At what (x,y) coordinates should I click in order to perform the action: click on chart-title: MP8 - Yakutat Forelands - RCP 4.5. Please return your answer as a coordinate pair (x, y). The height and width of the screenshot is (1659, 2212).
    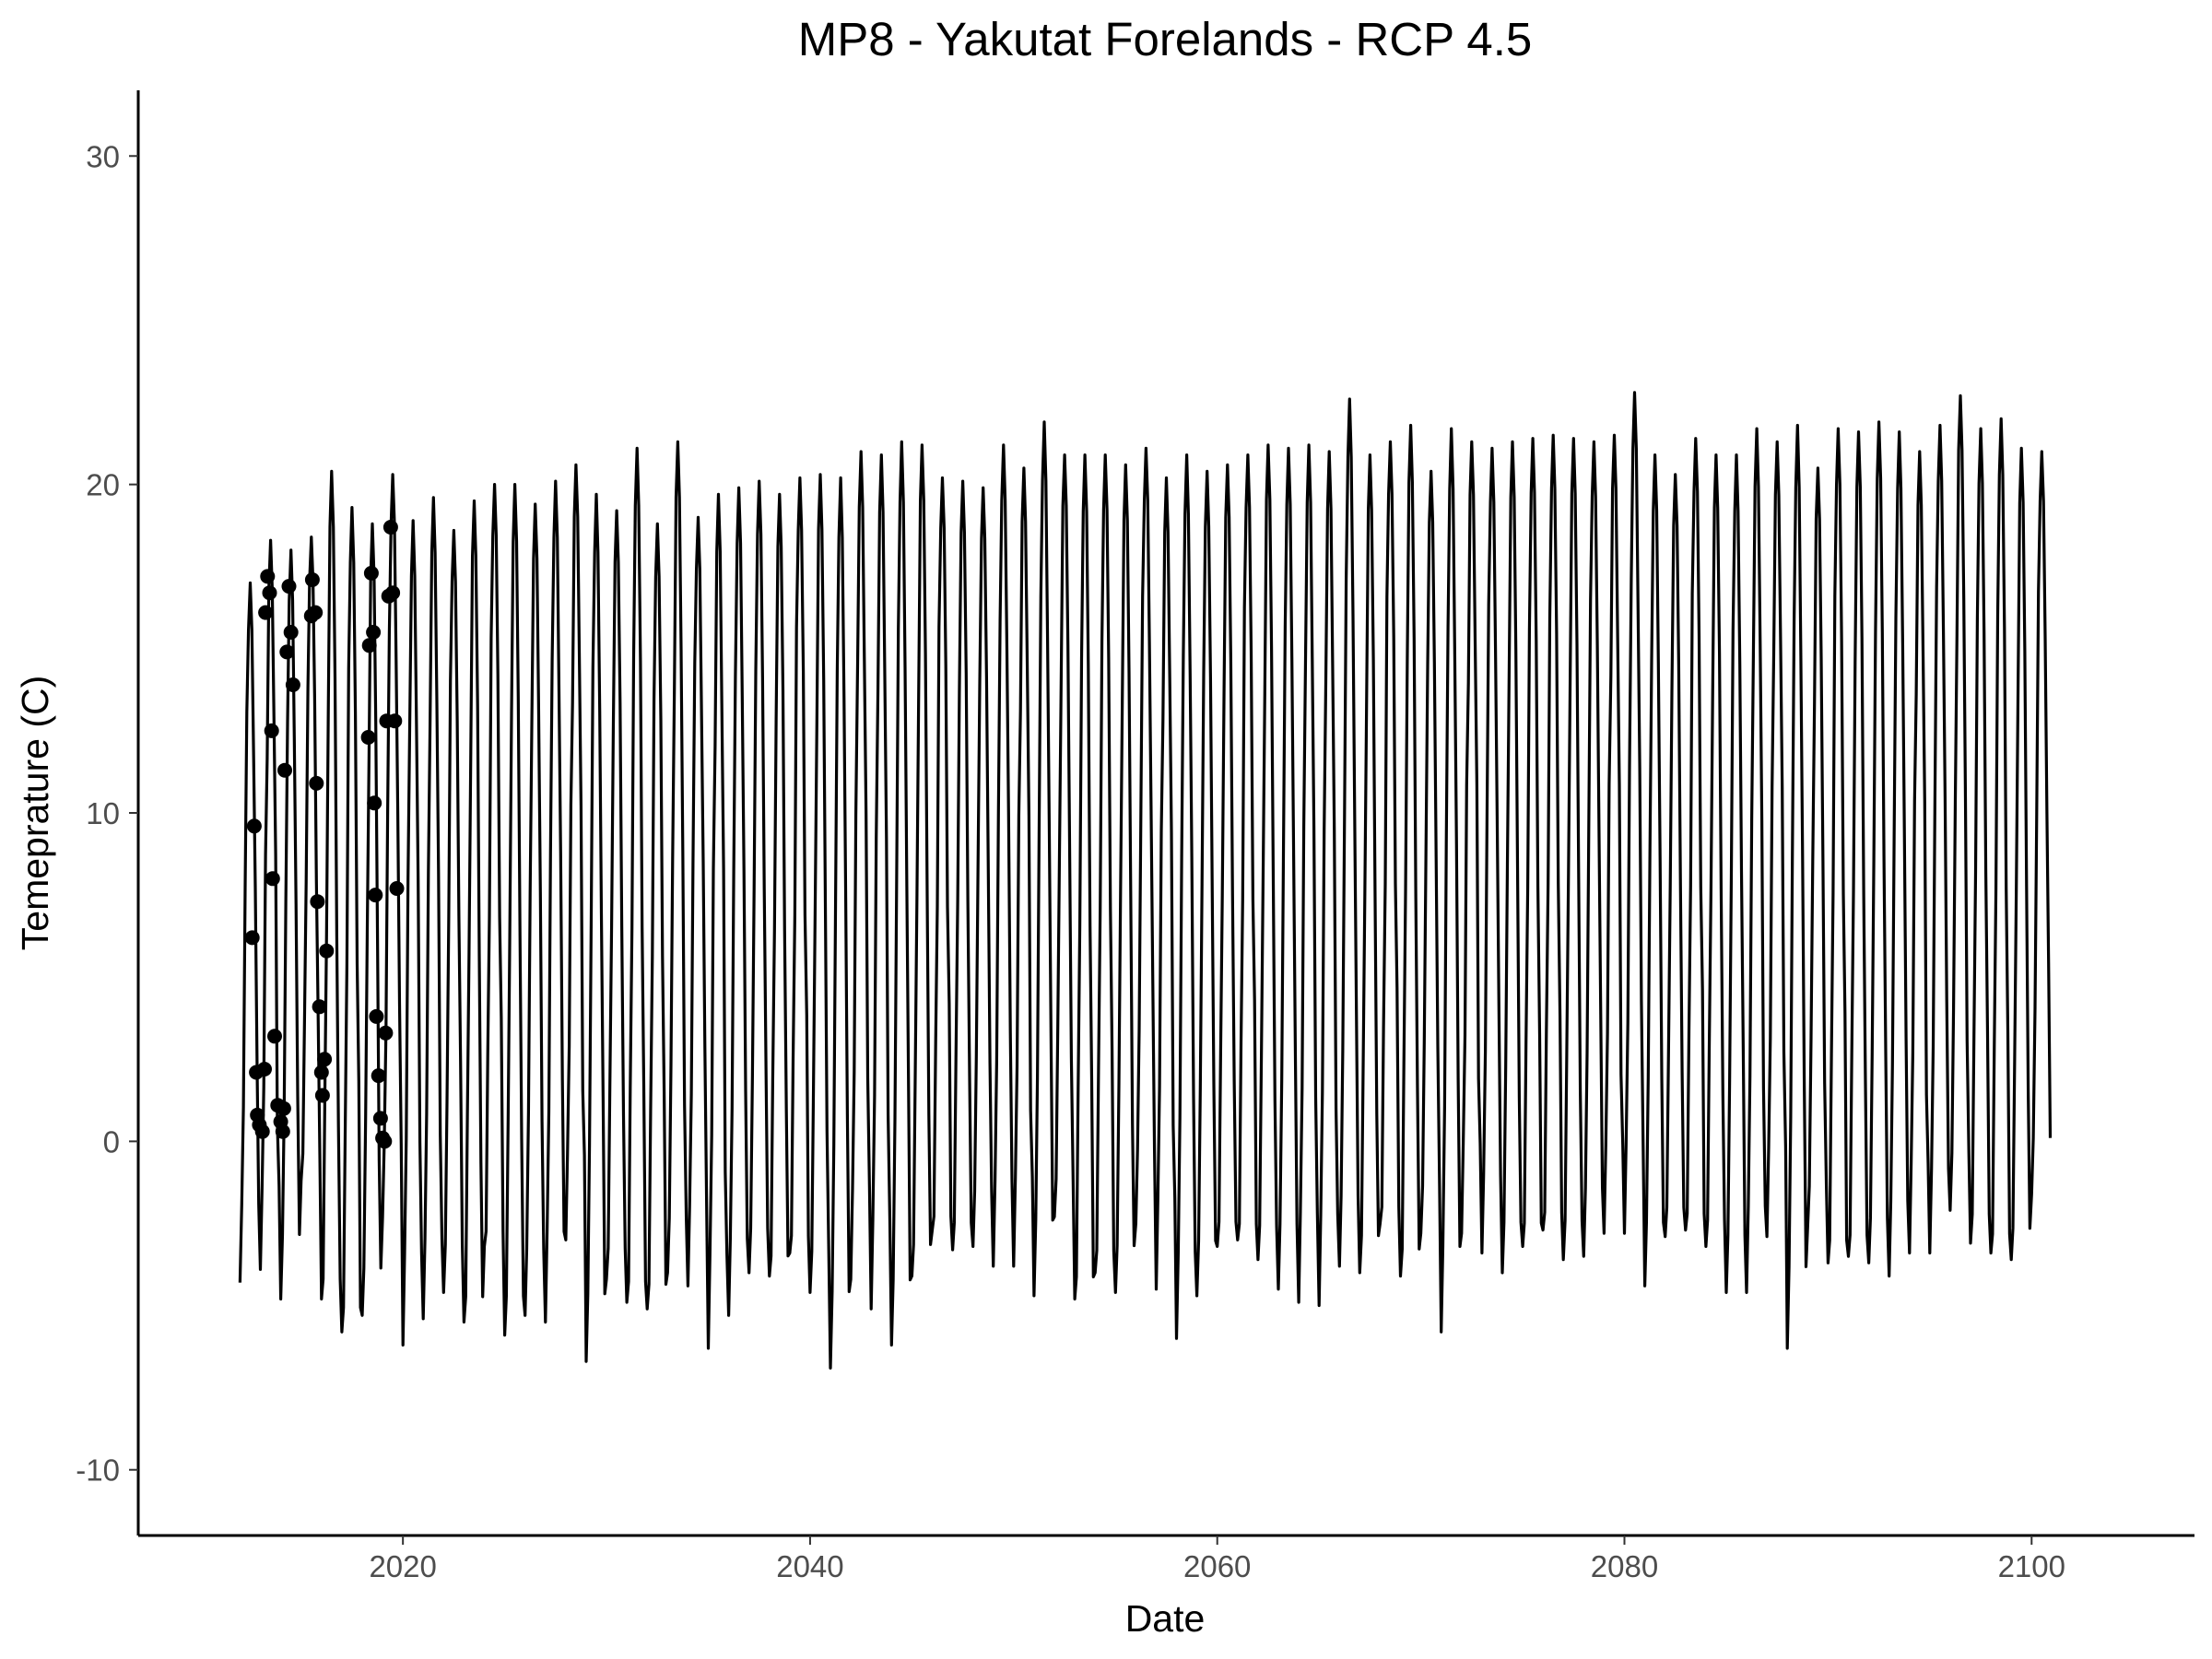
    Looking at the image, I should click on (1165, 39).